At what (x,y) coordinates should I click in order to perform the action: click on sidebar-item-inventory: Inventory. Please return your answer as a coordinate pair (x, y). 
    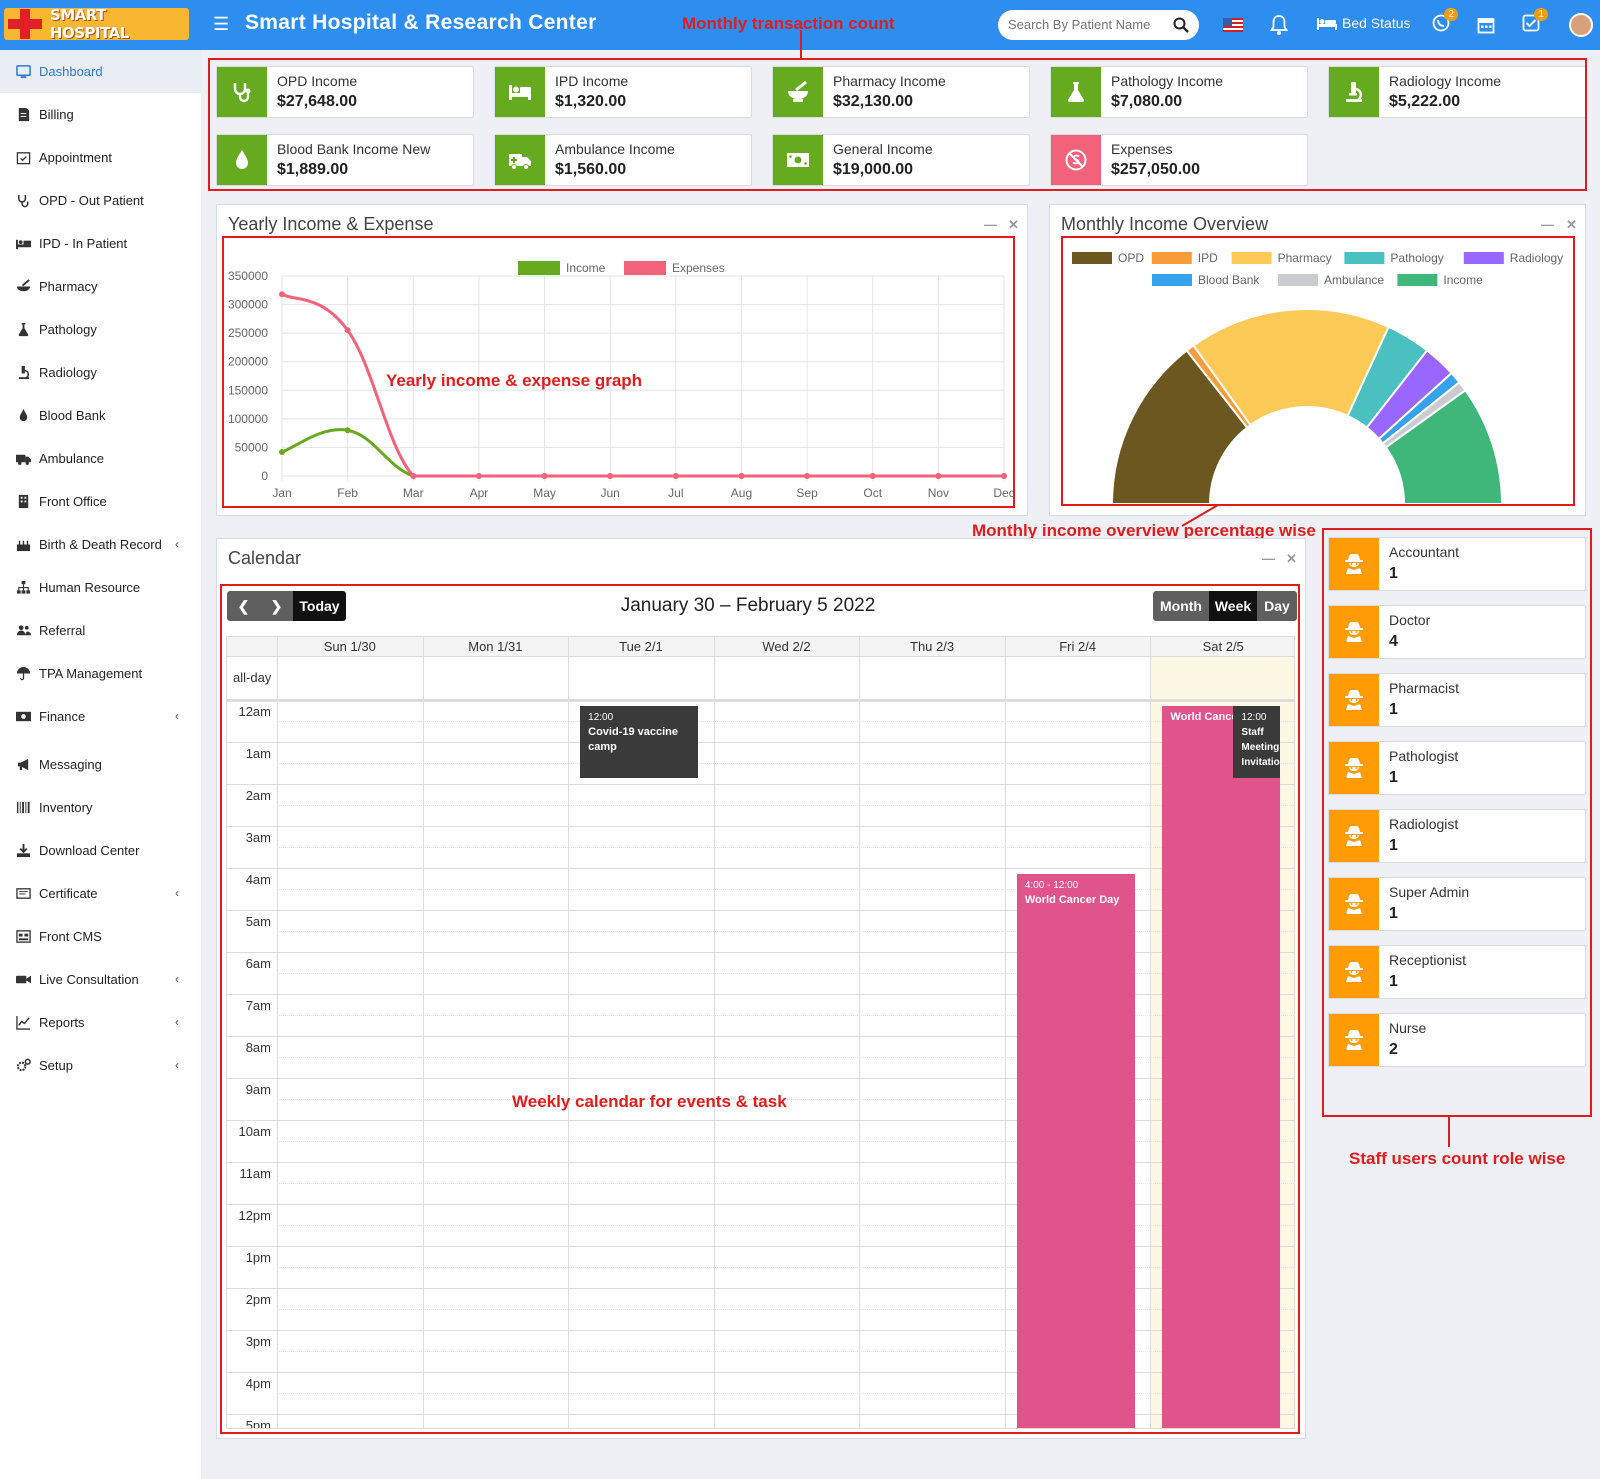
    Looking at the image, I should click on (100, 807).